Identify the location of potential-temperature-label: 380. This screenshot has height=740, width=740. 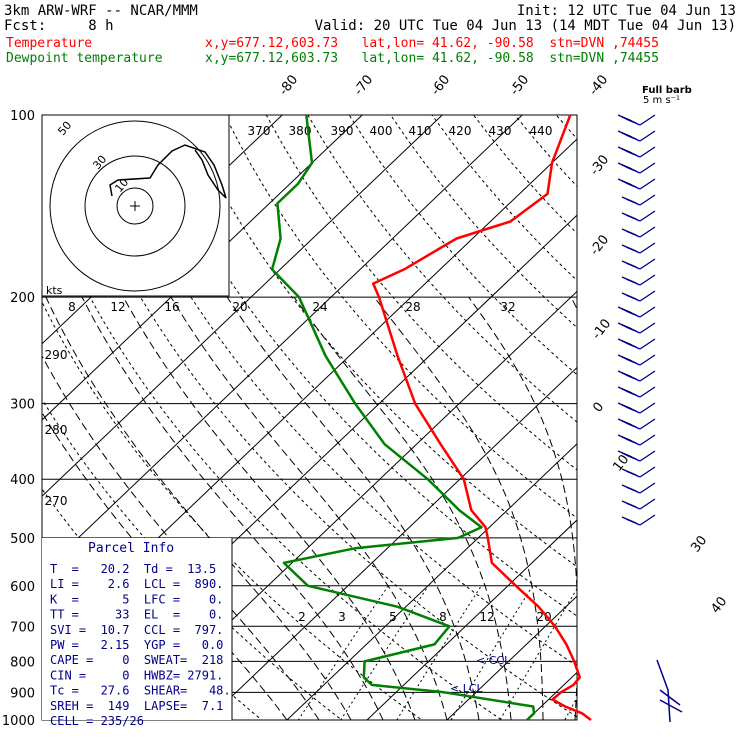
(300, 131).